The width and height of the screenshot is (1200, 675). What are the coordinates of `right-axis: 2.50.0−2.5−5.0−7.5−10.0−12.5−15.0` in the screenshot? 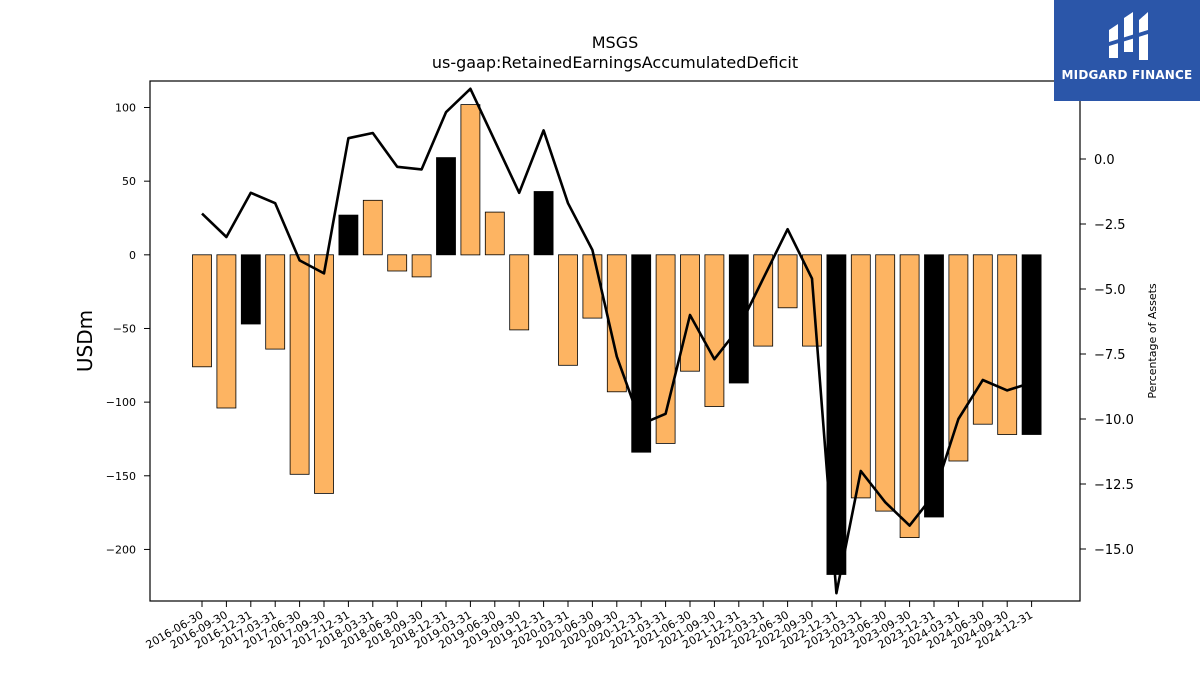 It's located at (1107, 323).